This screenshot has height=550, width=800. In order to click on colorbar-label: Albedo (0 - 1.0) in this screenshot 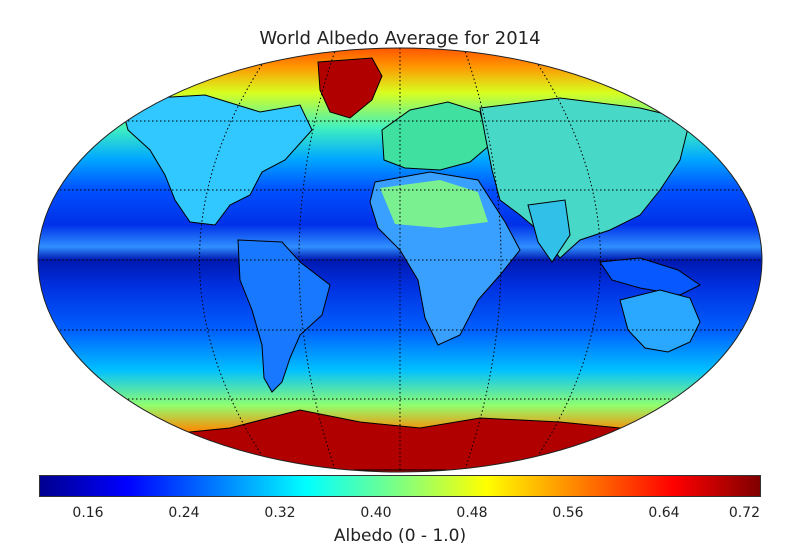, I will do `click(400, 536)`.